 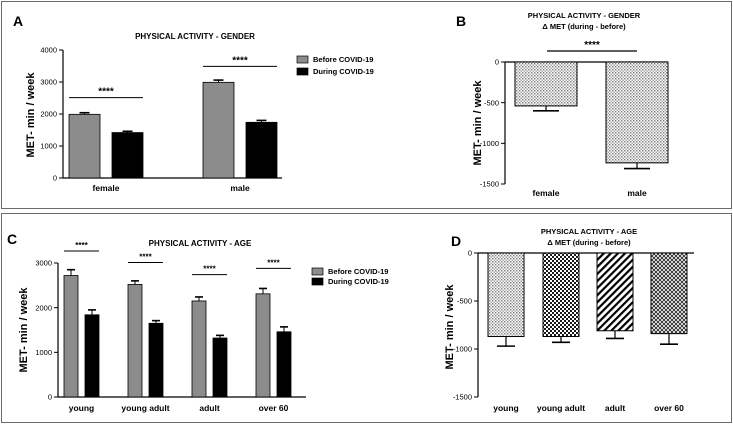 I want to click on bar-young, so click(x=506, y=295).